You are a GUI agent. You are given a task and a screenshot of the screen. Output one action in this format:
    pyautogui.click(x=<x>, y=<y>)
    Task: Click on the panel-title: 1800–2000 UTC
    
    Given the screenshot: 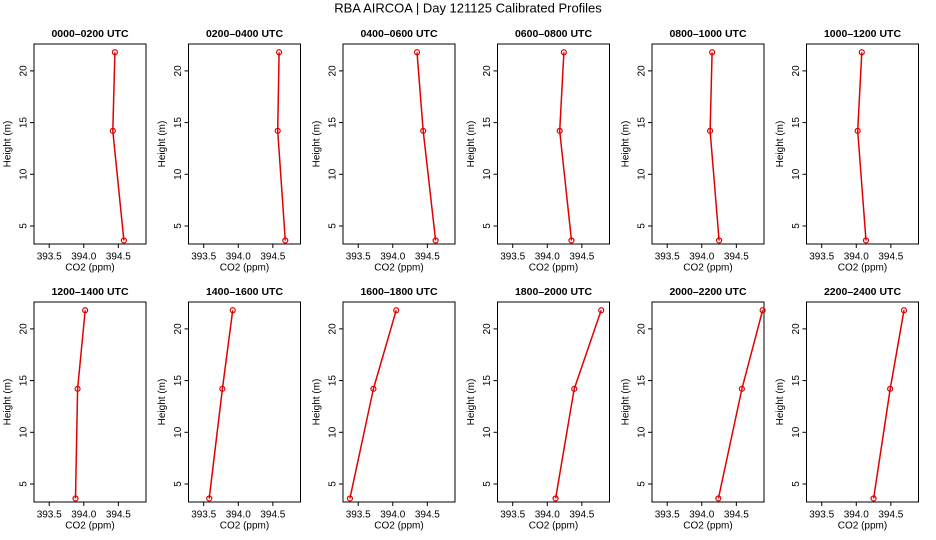 What is the action you would take?
    pyautogui.click(x=553, y=292)
    